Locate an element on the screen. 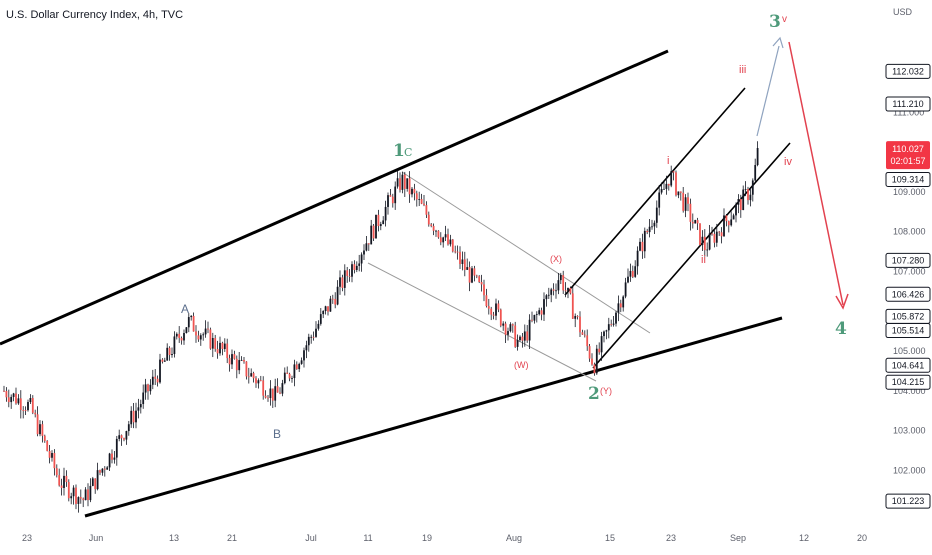 This screenshot has height=555, width=932. wave3-channel-upper is located at coordinates (655, 191).